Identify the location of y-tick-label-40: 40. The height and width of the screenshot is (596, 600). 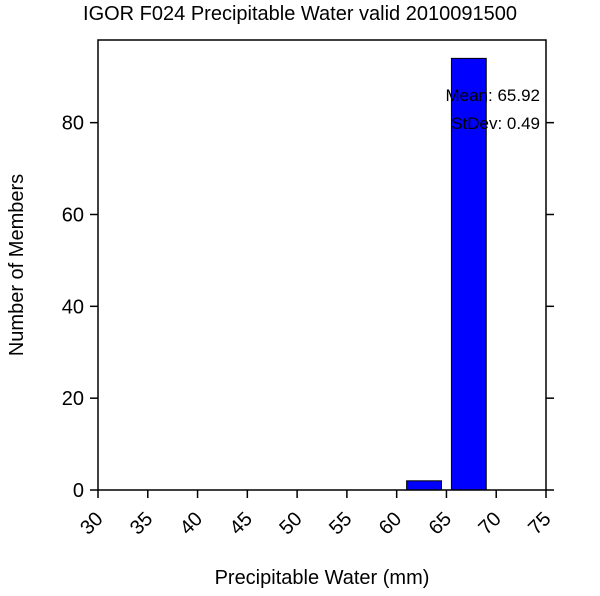
(73, 307).